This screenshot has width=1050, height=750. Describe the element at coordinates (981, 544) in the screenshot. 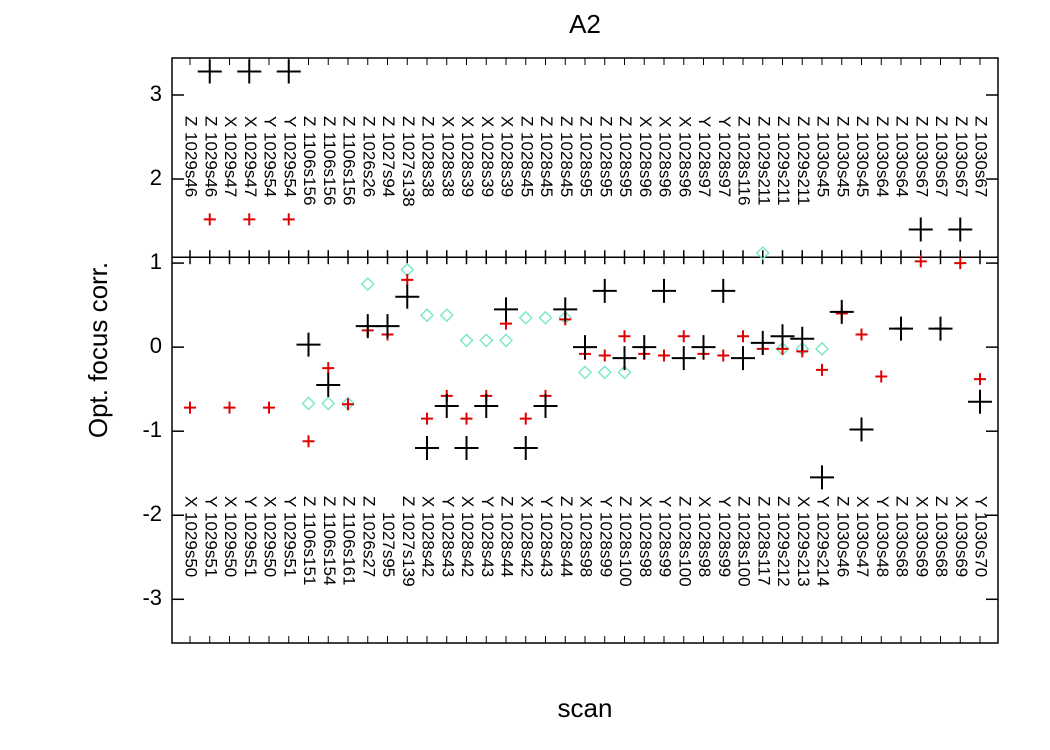

I see `bottom-scan-label: 1030s70` at that location.